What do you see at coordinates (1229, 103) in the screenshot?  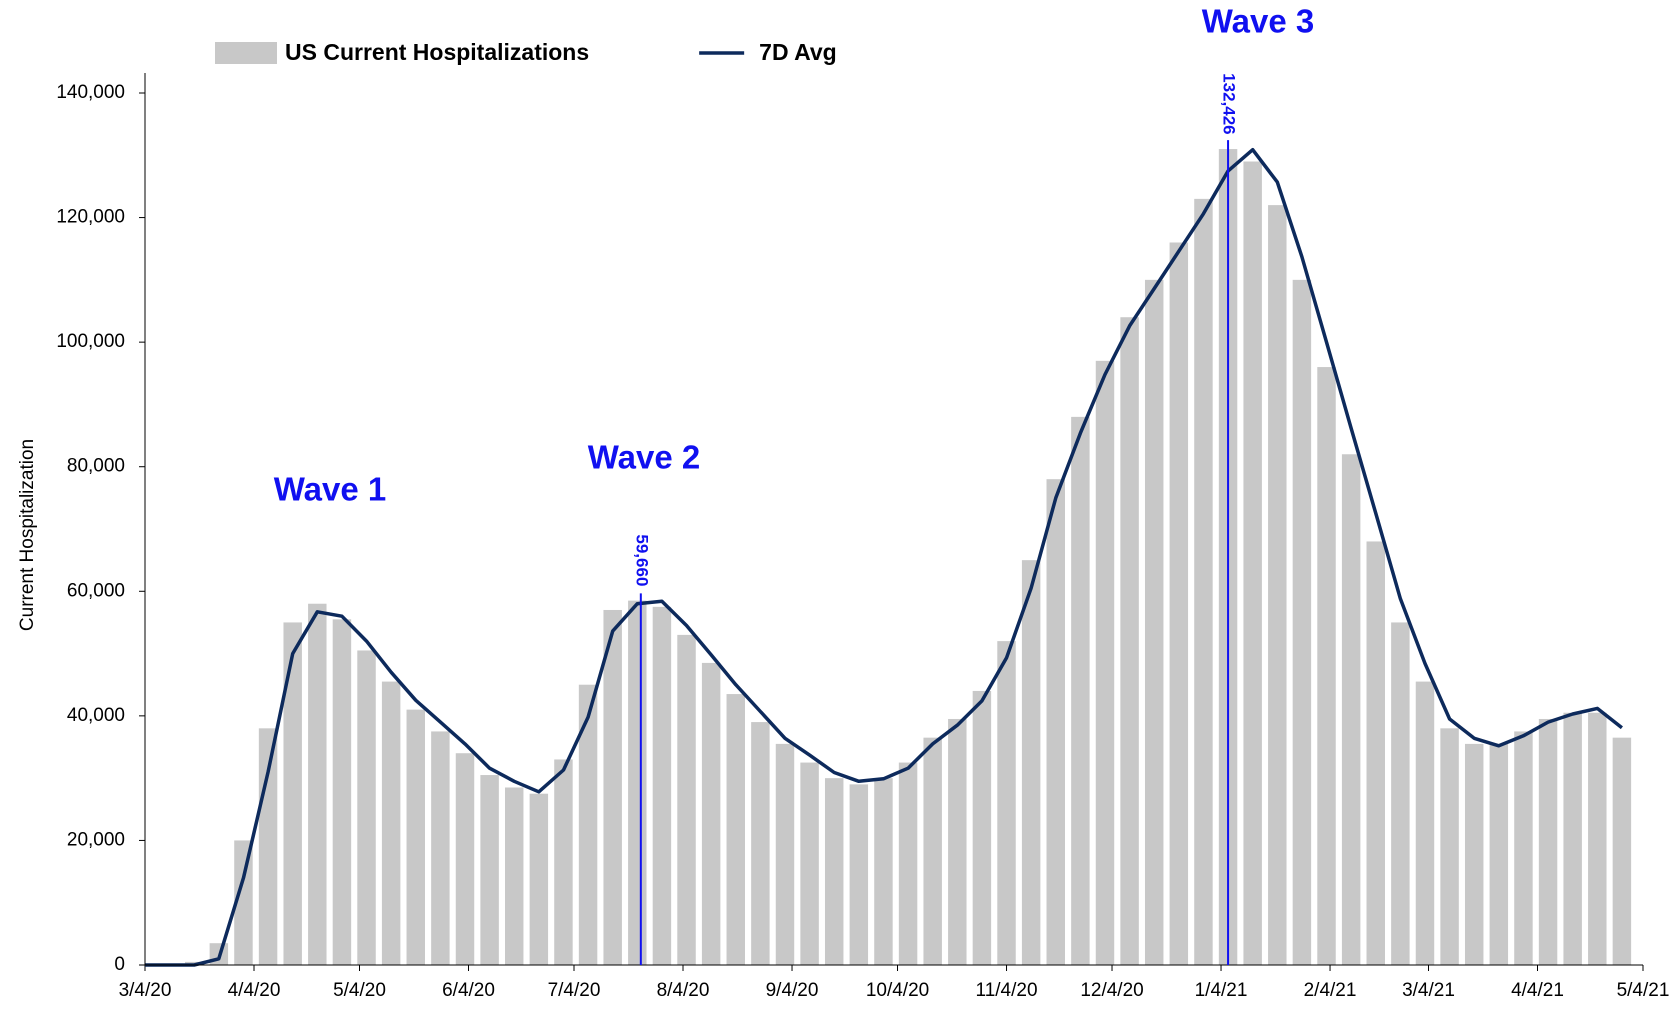 I see `peak-label: 132,426` at bounding box center [1229, 103].